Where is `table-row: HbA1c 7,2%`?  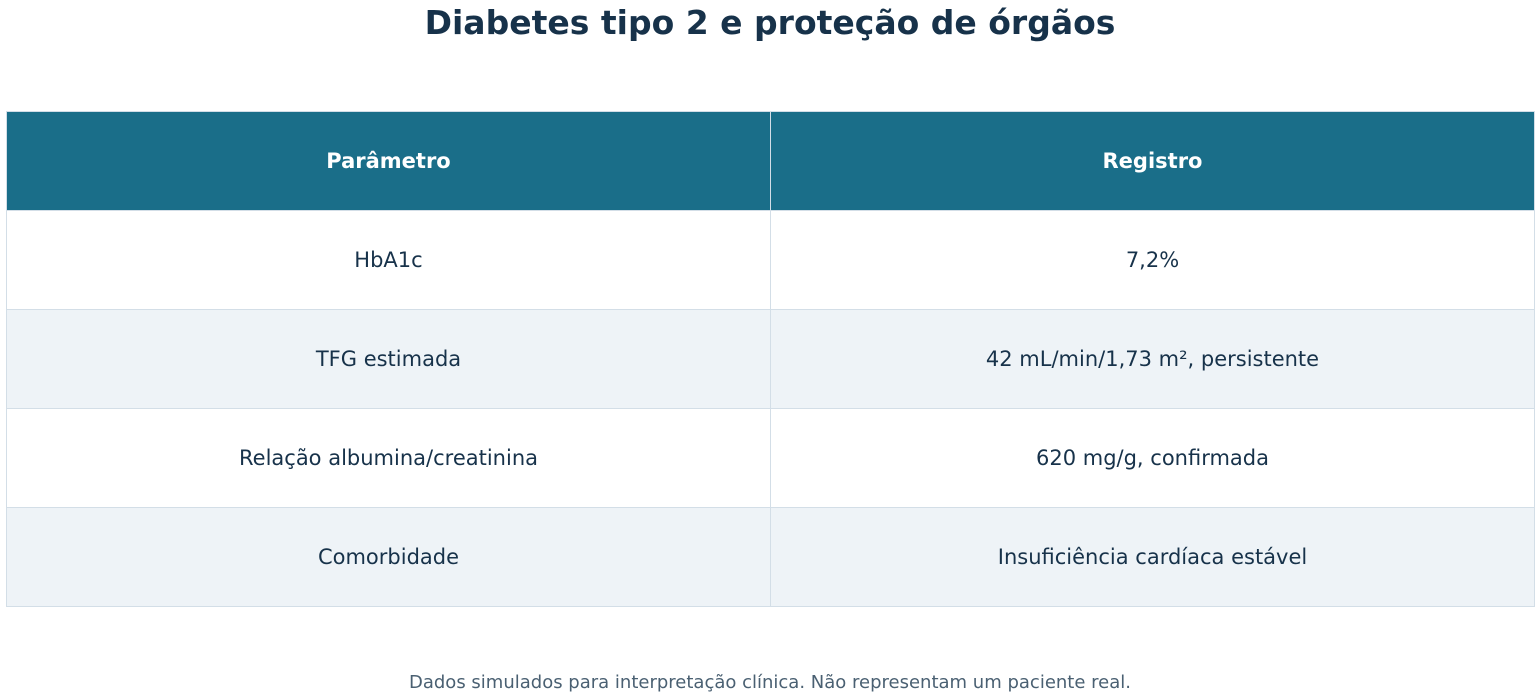 table-row: HbA1c 7,2% is located at coordinates (770, 260).